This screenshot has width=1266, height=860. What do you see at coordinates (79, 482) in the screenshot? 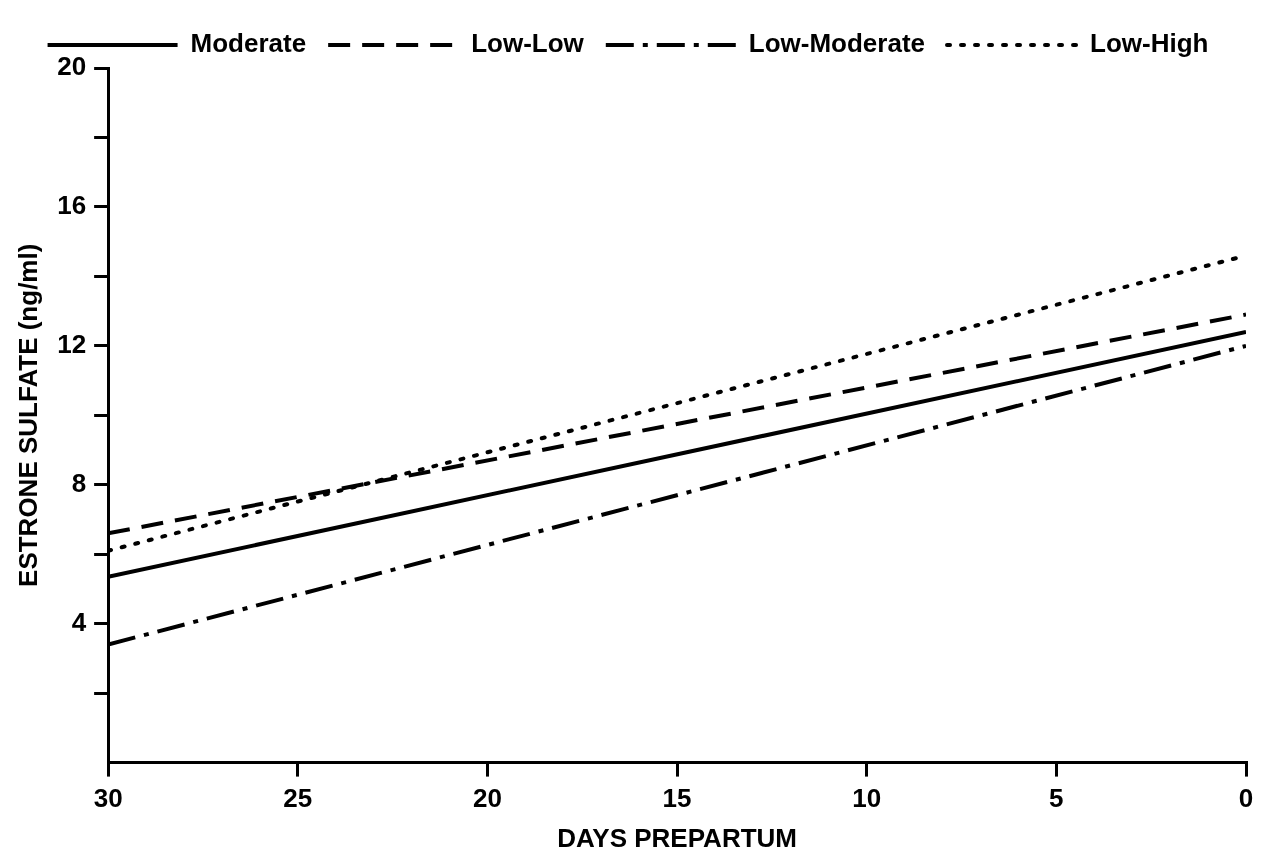
I see `y-tick-label: 8` at bounding box center [79, 482].